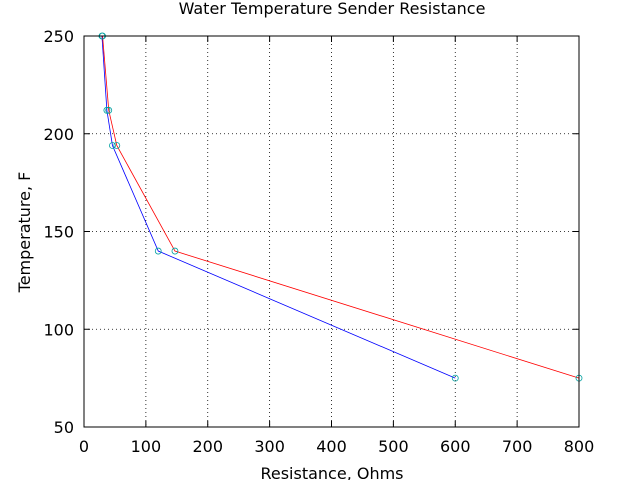  I want to click on x-tick-label: 100, so click(146, 446).